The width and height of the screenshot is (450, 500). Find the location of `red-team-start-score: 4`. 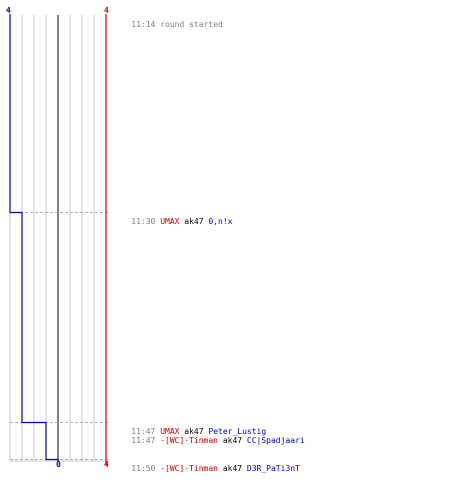

red-team-start-score: 4 is located at coordinates (106, 10).